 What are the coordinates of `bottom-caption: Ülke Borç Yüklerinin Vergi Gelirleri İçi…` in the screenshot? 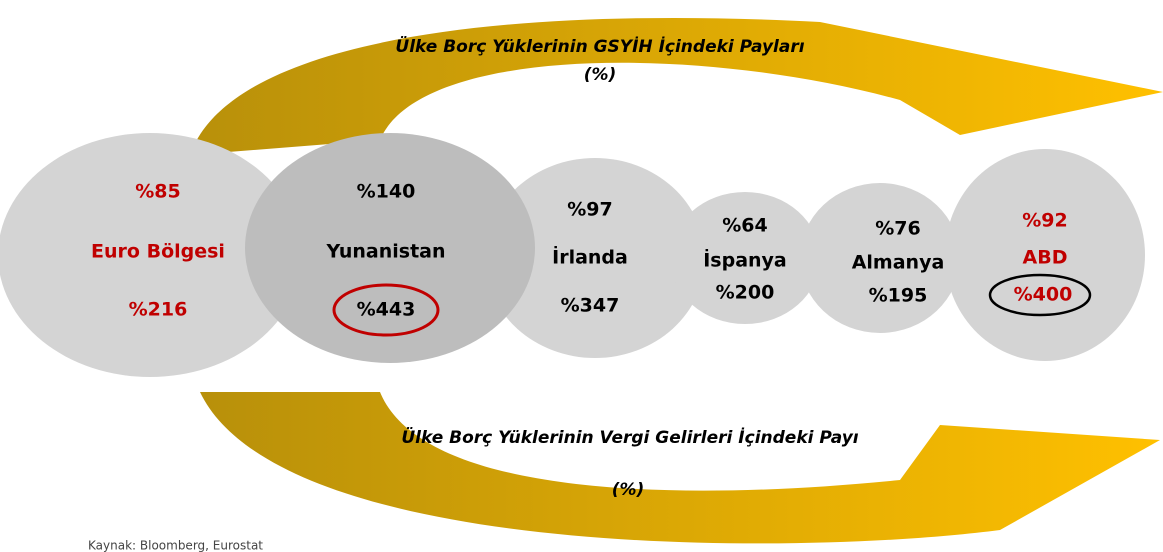 It's located at (629, 437).